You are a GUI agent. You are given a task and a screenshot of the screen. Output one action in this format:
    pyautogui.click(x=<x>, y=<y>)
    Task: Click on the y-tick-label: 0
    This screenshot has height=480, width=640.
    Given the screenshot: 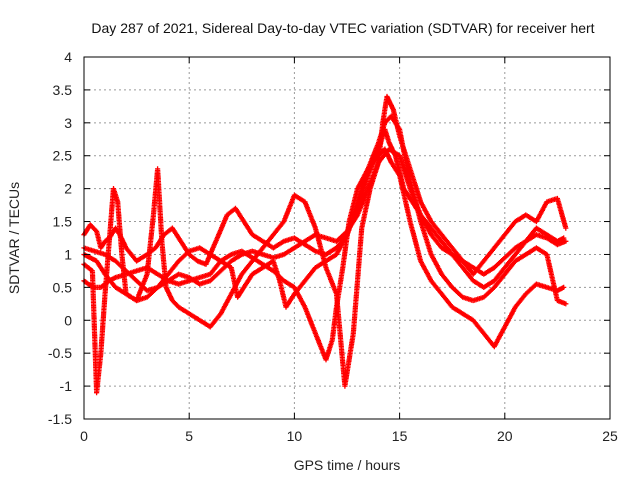 What is the action you would take?
    pyautogui.click(x=68, y=320)
    